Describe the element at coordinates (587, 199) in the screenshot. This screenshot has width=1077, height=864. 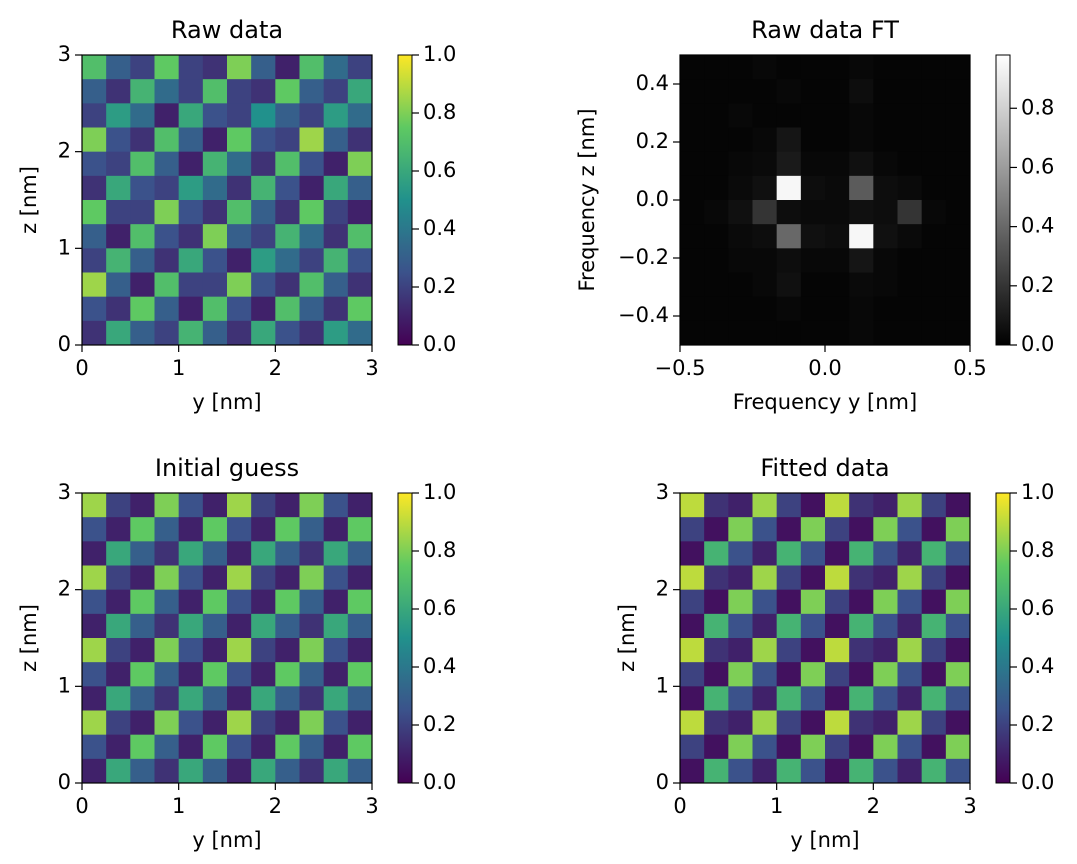
I see `y-axis-label: Frequency z [nm]` at that location.